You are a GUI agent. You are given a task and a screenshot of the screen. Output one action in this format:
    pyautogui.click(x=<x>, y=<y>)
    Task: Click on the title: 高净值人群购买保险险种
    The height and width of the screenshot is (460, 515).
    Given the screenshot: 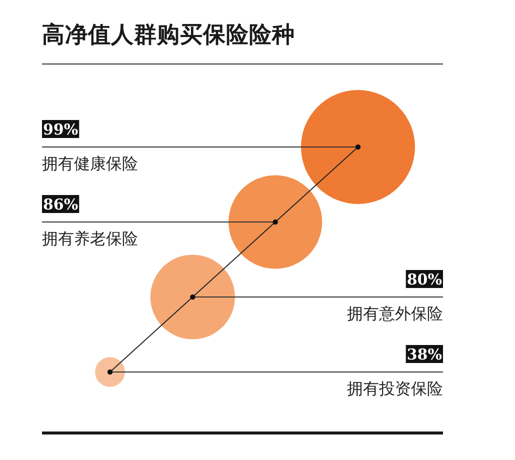 What is the action you would take?
    pyautogui.click(x=168, y=35)
    